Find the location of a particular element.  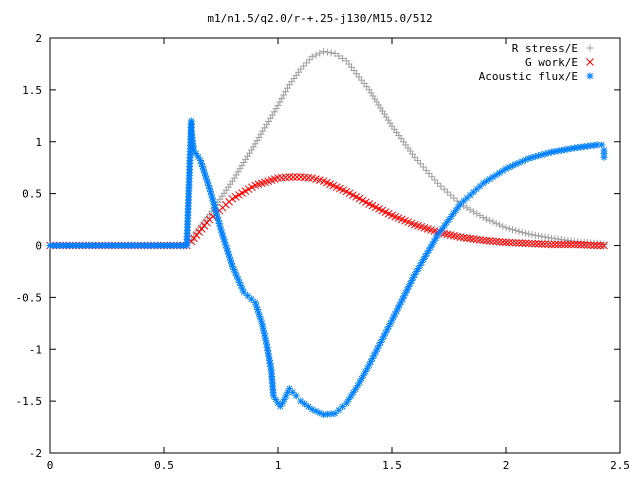

y-tick-label: -0.5 is located at coordinates (29, 297).